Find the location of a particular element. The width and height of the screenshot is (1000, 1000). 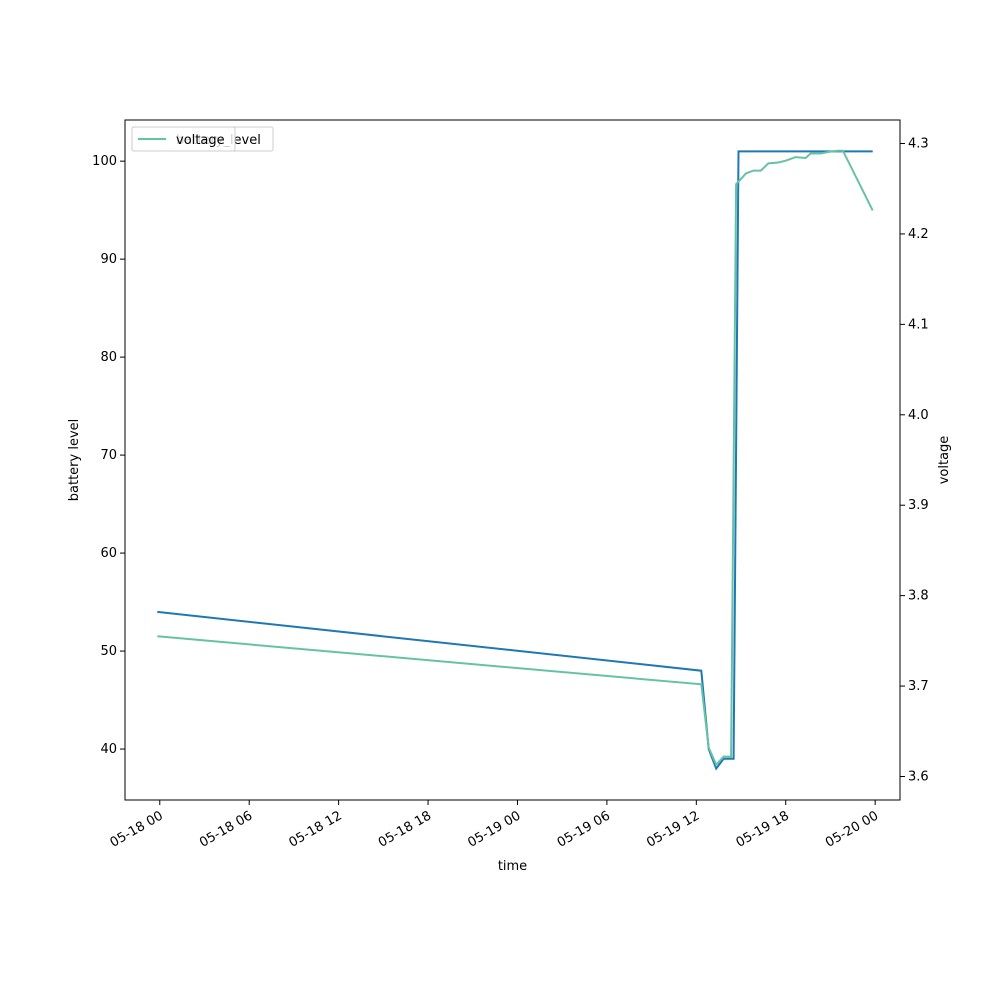

y-left-tick-label: 70 is located at coordinates (108, 455).